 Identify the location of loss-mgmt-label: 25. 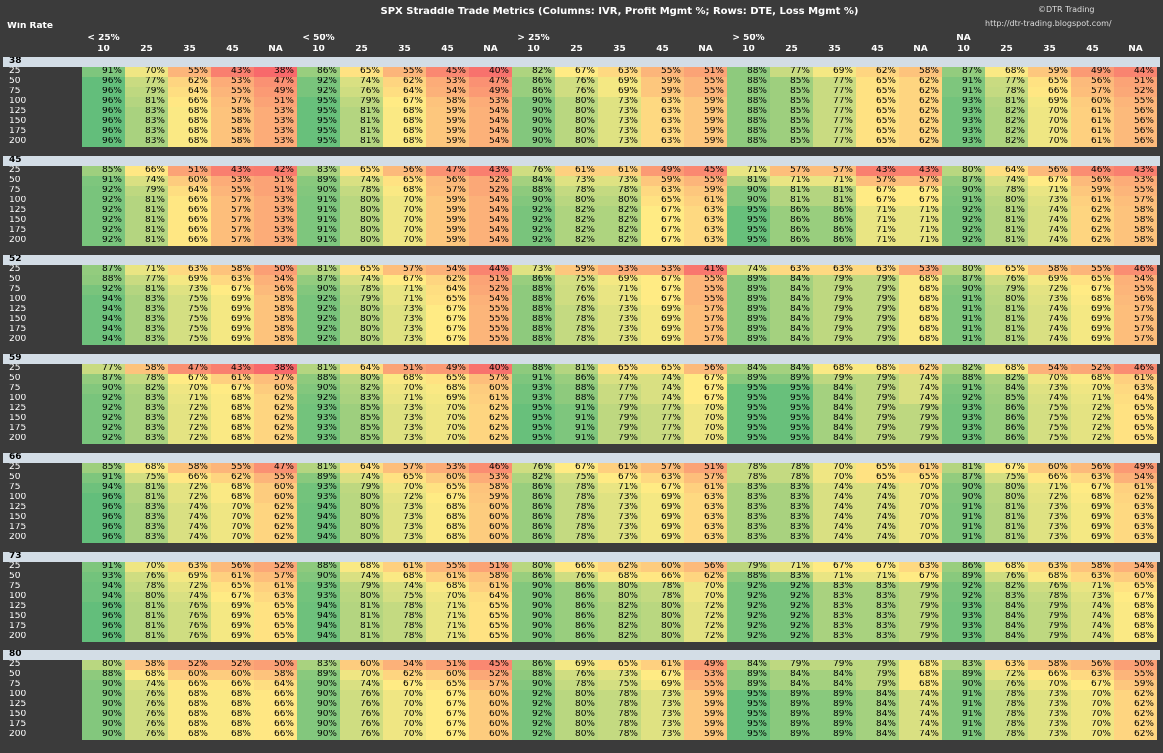
(15, 664).